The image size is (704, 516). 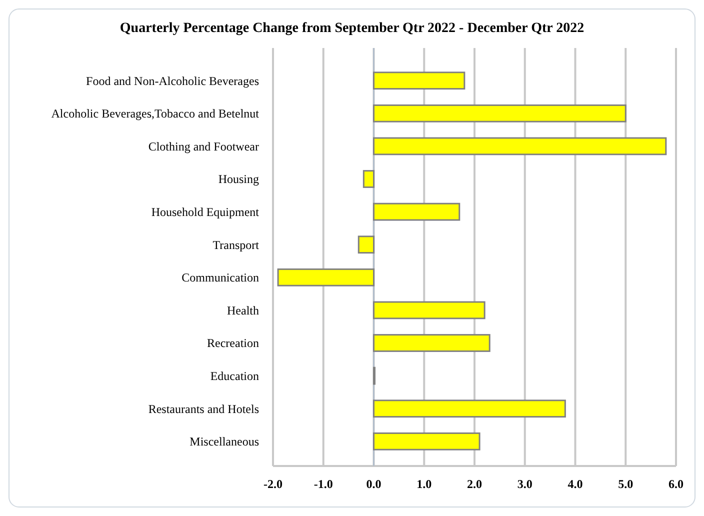 What do you see at coordinates (626, 484) in the screenshot?
I see `x-tick-label: 5.0` at bounding box center [626, 484].